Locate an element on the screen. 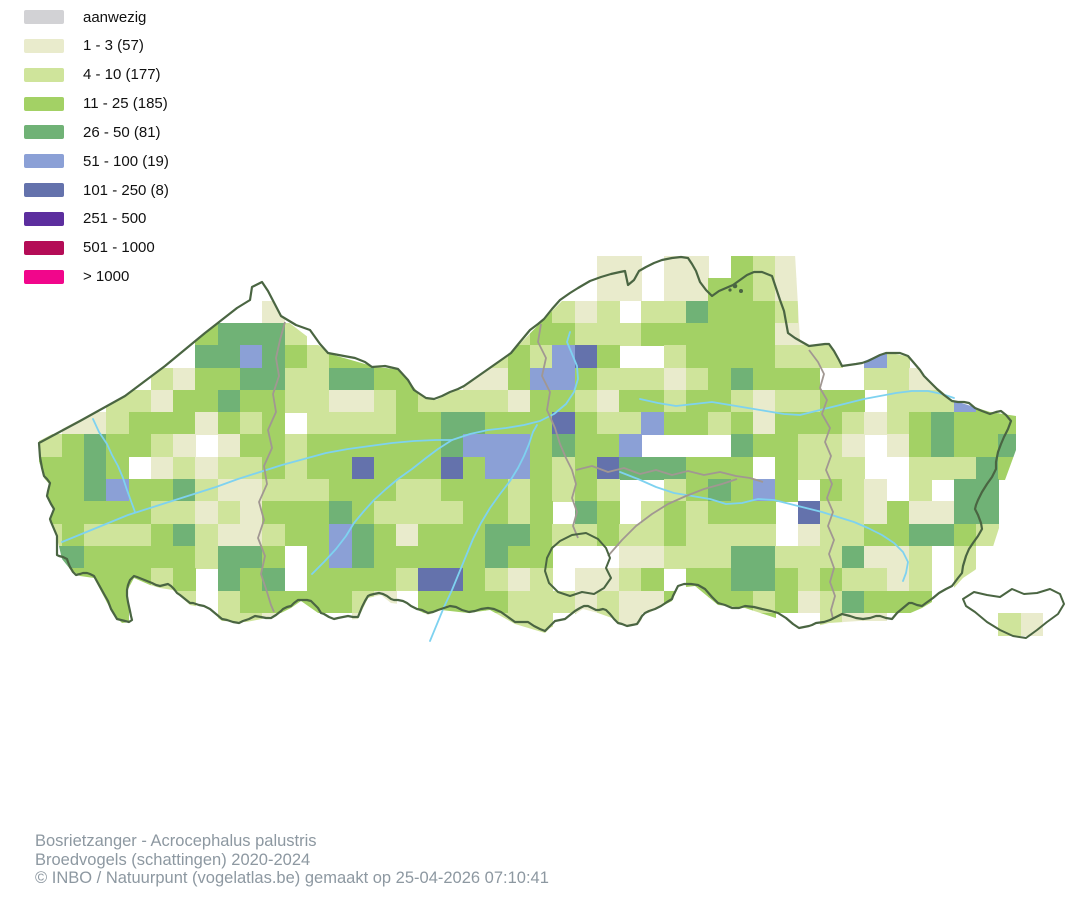 This screenshot has height=900, width=1074. legend-item: 1 - 3 (57) is located at coordinates (84, 46).